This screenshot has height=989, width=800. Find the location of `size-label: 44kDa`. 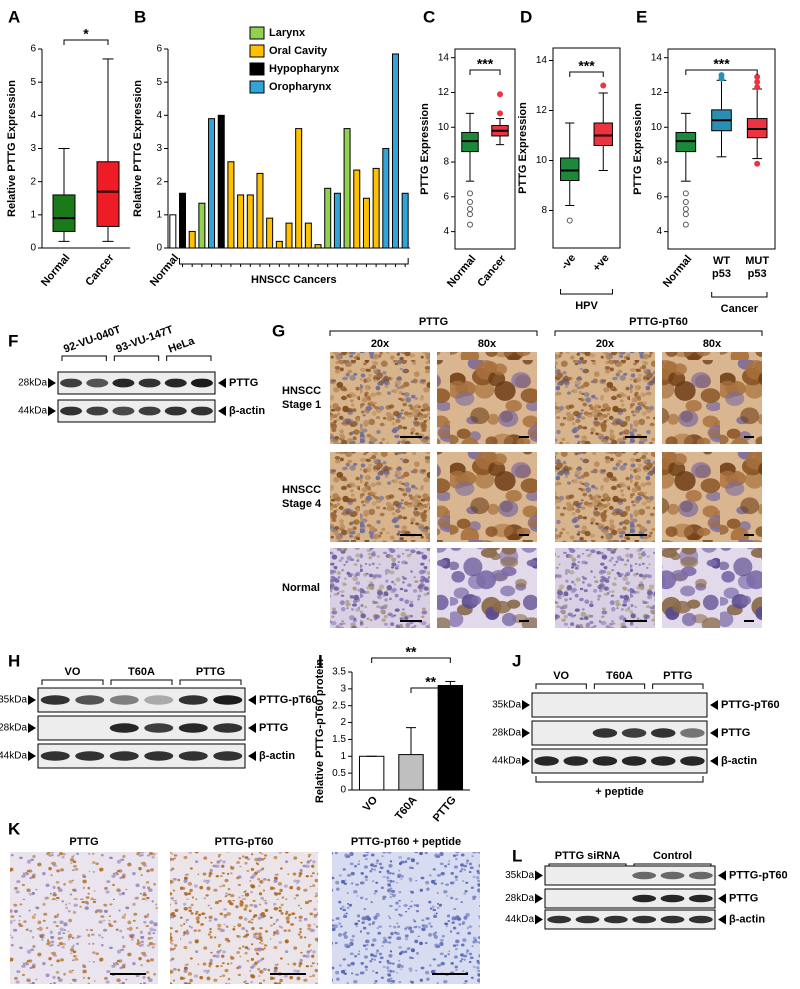

size-label: 44kDa is located at coordinates (519, 919).